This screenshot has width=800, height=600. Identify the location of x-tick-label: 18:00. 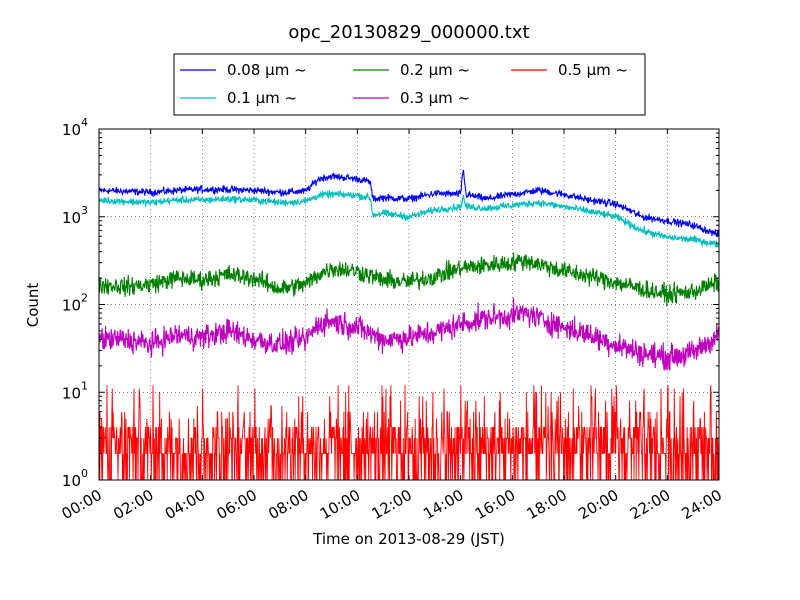
(547, 504).